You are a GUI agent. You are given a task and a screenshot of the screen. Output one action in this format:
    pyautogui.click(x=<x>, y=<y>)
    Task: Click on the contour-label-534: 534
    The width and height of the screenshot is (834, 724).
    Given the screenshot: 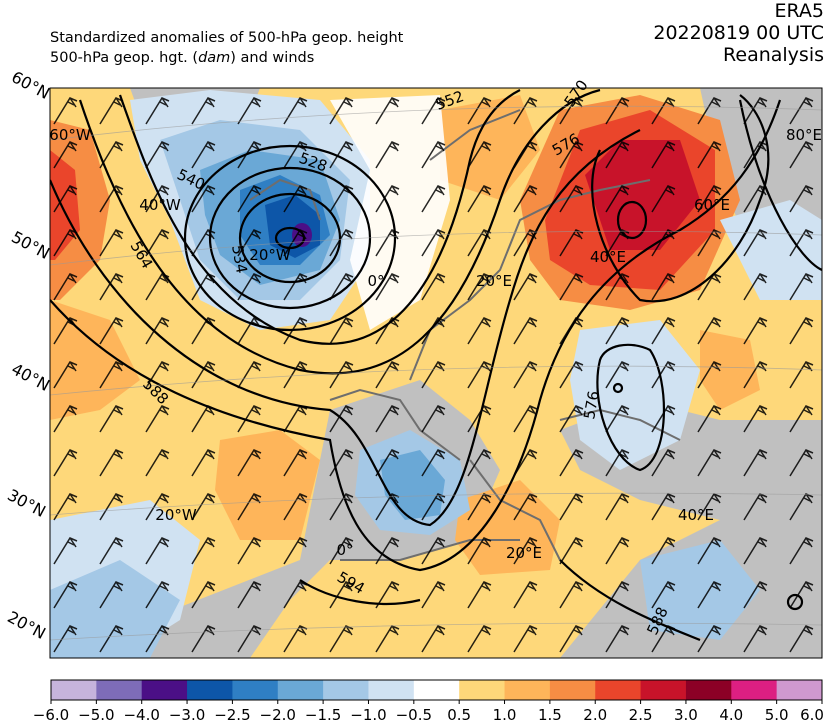 What is the action you would take?
    pyautogui.click(x=239, y=259)
    